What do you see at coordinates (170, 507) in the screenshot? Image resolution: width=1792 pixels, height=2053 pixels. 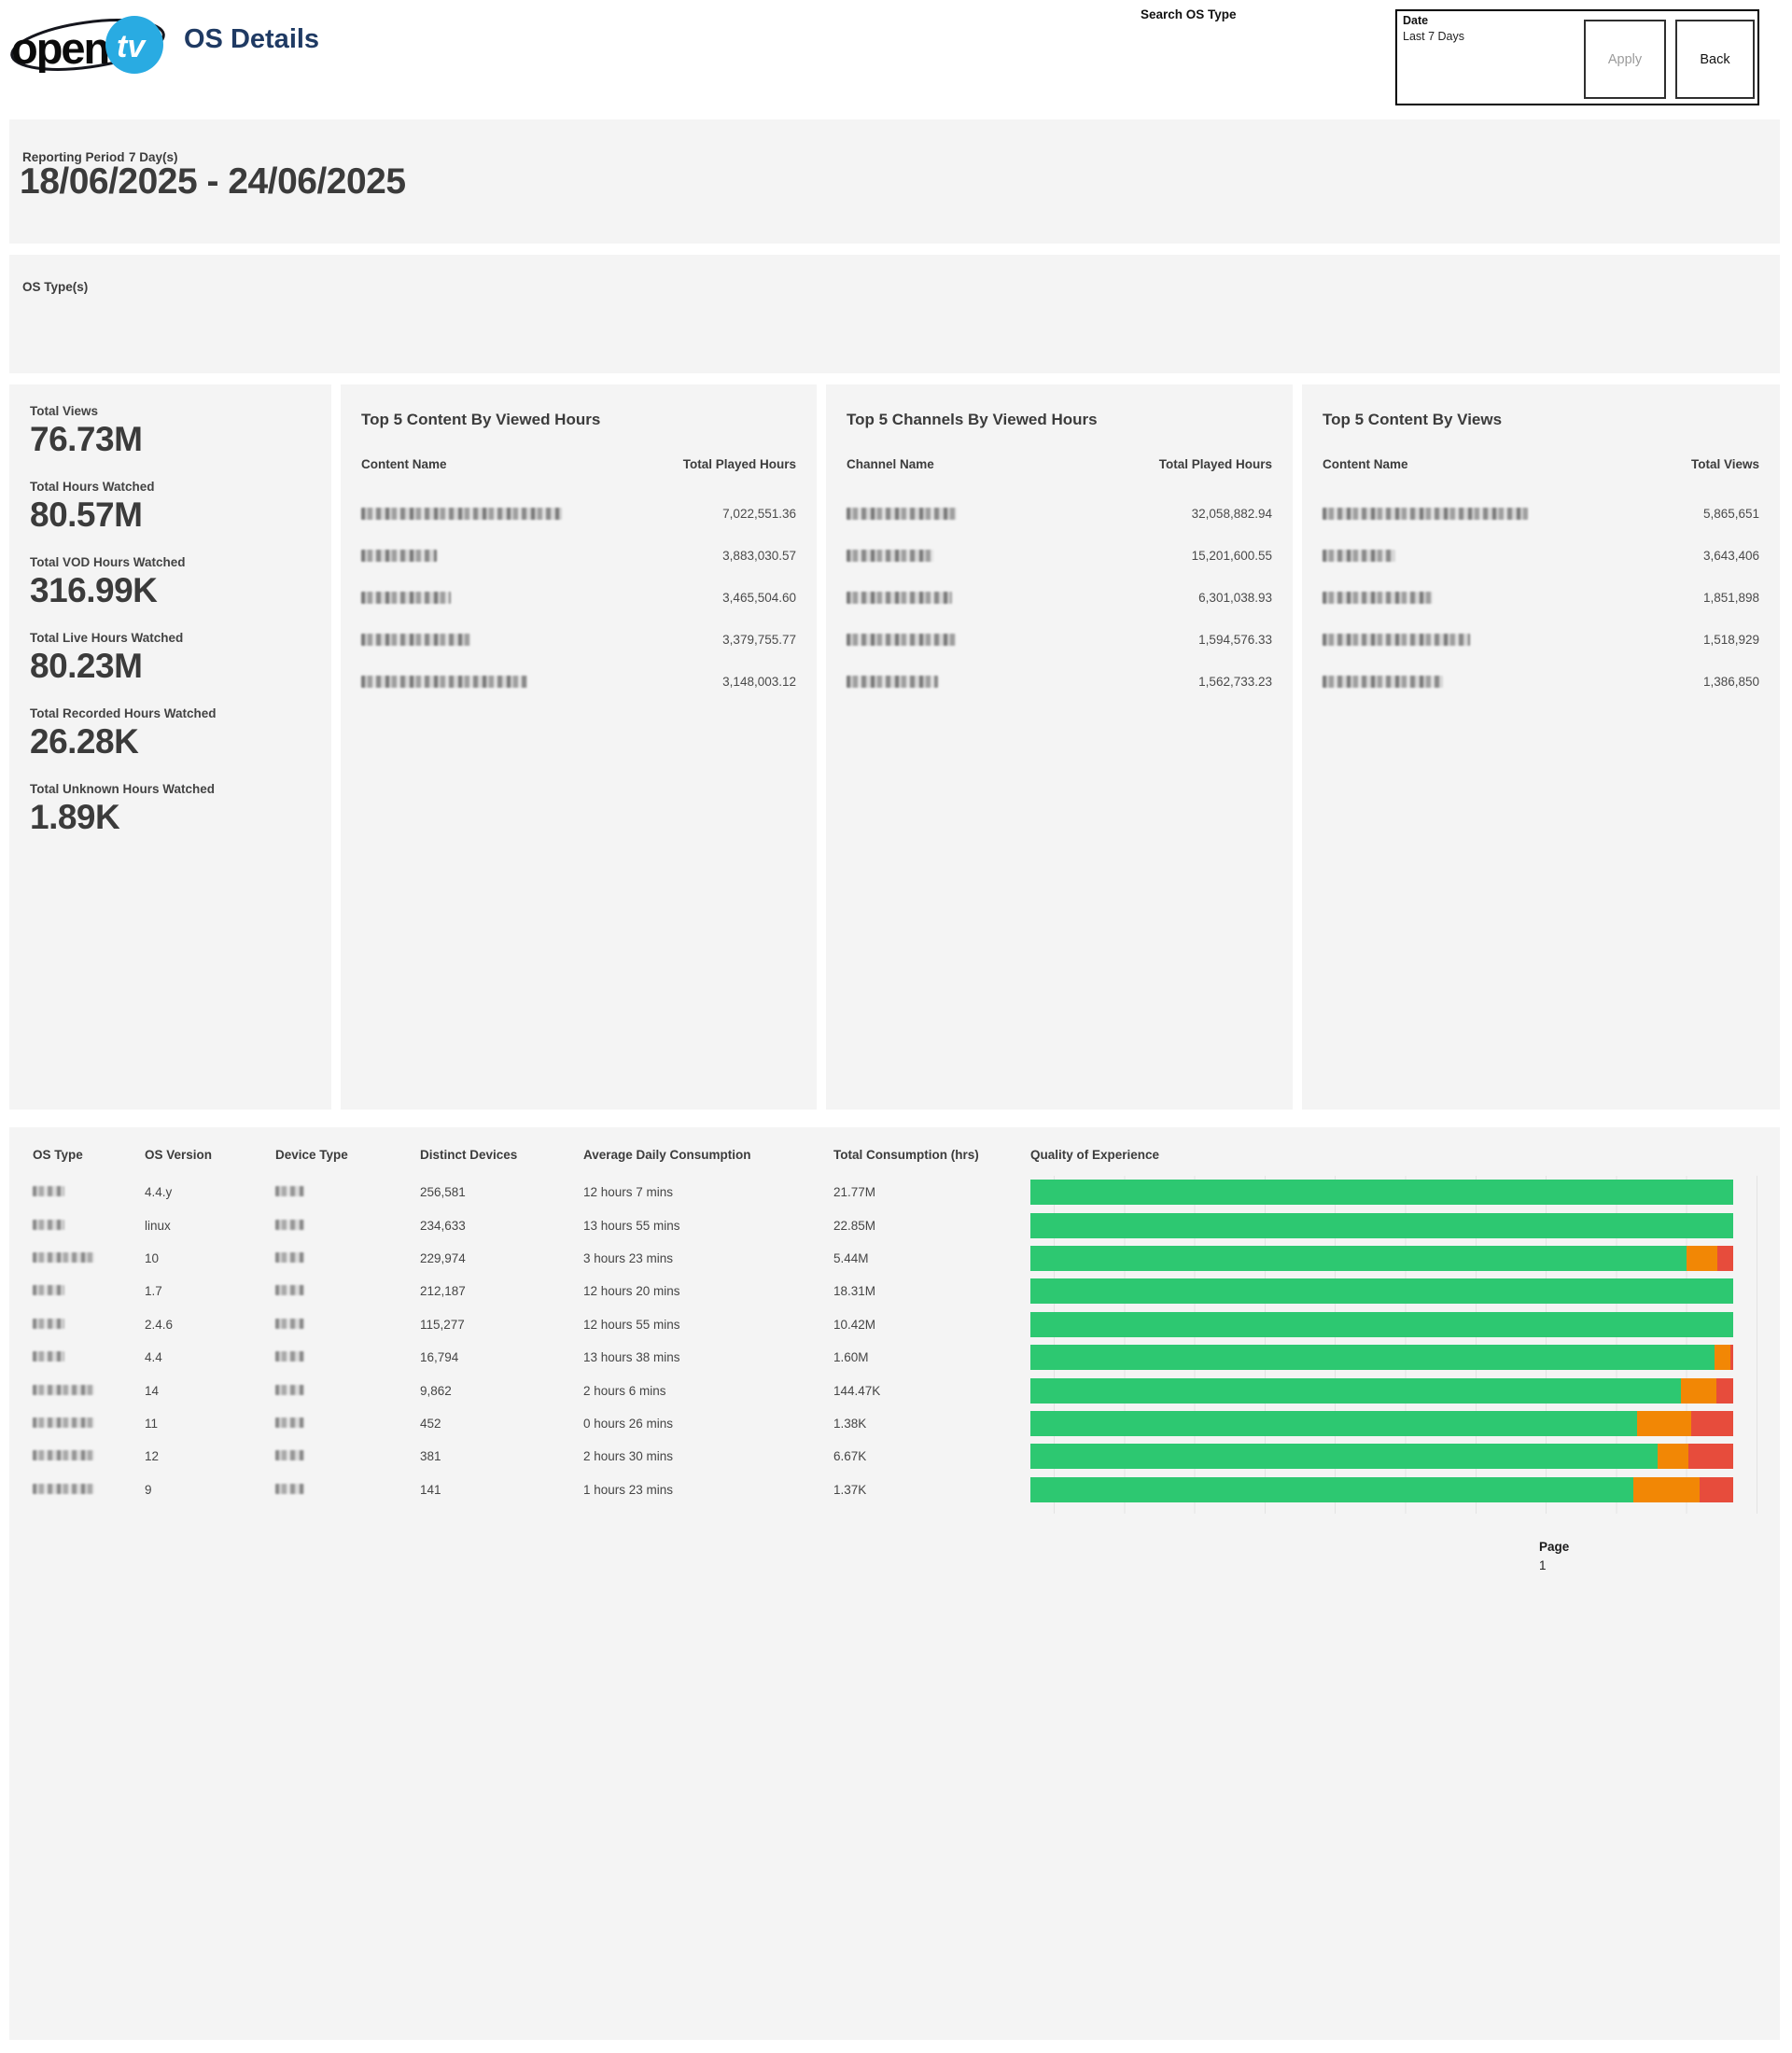 I see `stat-group: Total Hours Watched 80.57M` at bounding box center [170, 507].